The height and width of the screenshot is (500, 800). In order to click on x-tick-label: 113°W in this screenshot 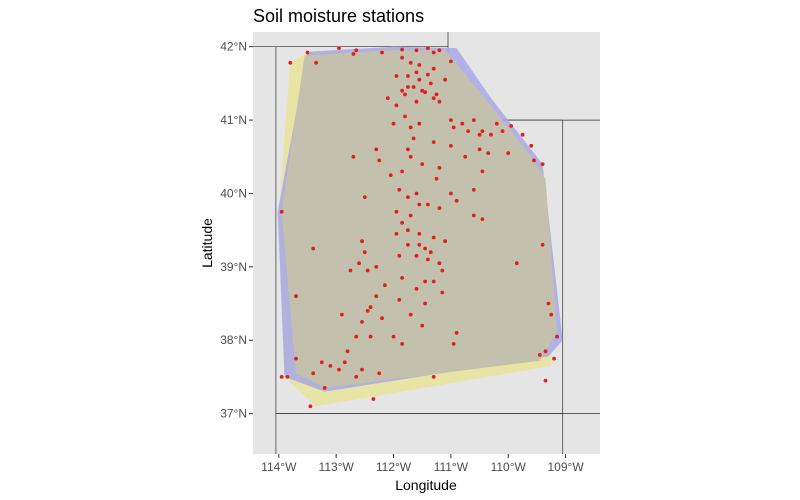, I will do `click(337, 467)`.